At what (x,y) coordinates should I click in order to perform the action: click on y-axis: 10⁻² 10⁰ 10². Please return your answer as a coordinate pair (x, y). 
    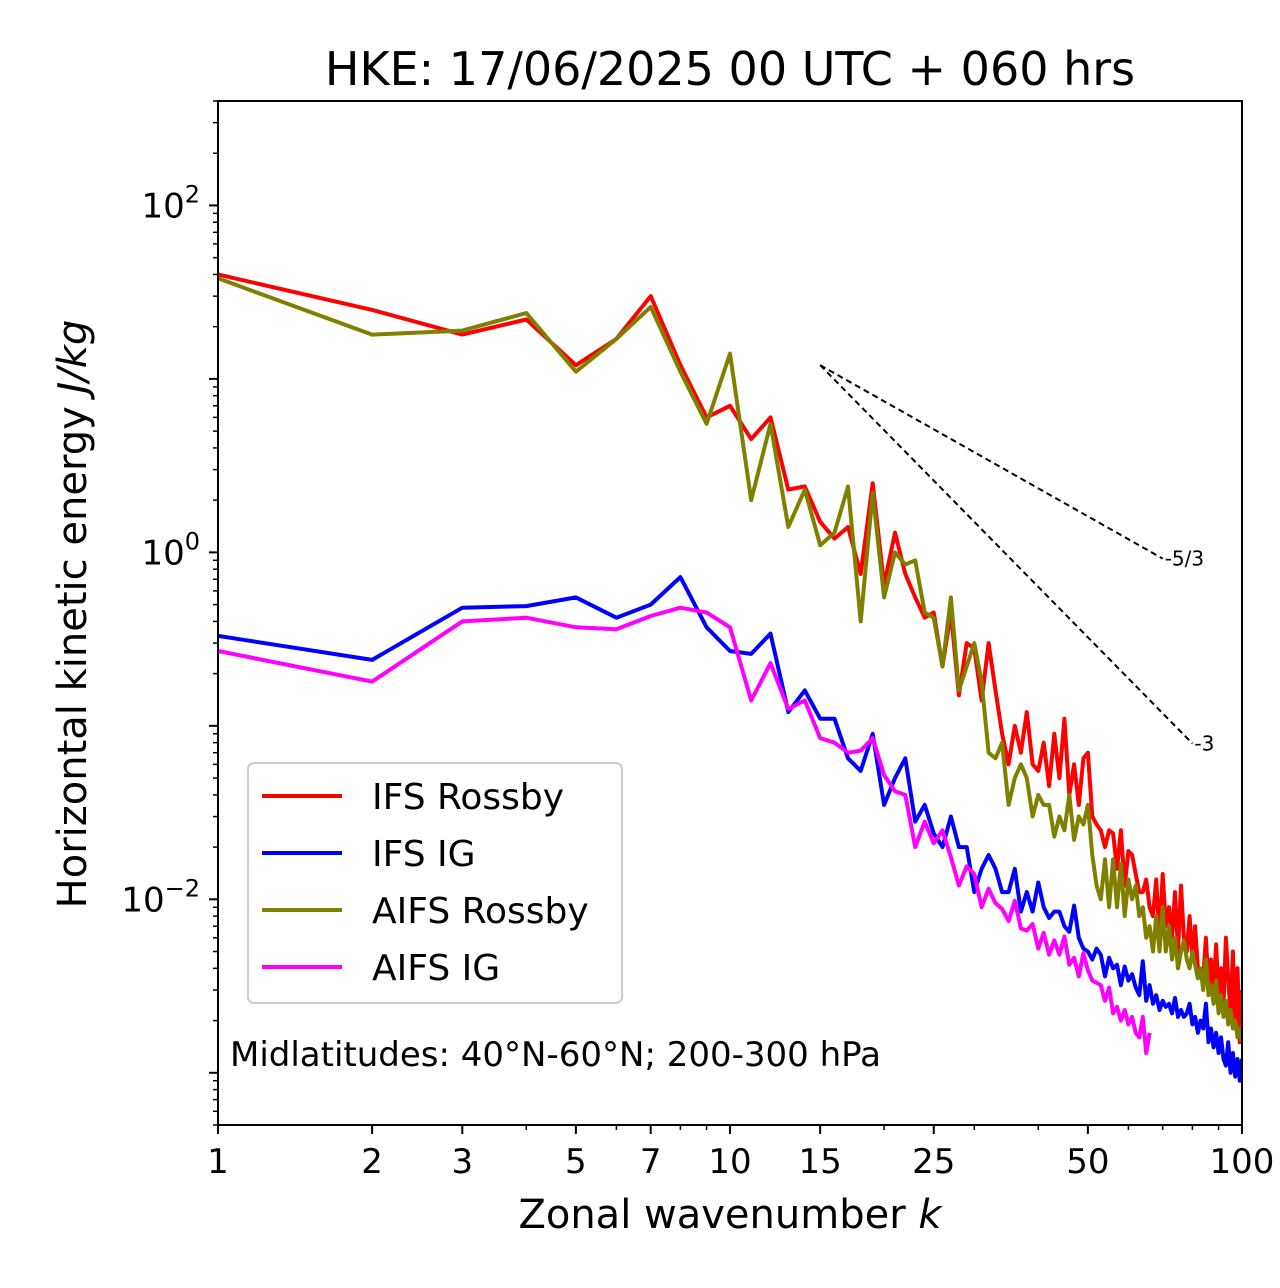
    Looking at the image, I should click on (169, 613).